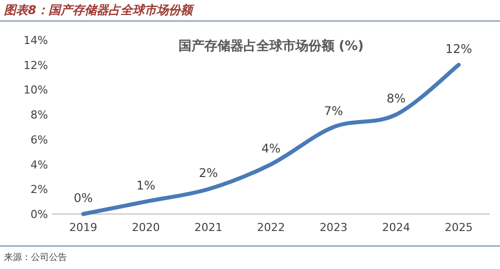  Describe the element at coordinates (271, 148) in the screenshot. I see `data-label: 4%` at that location.